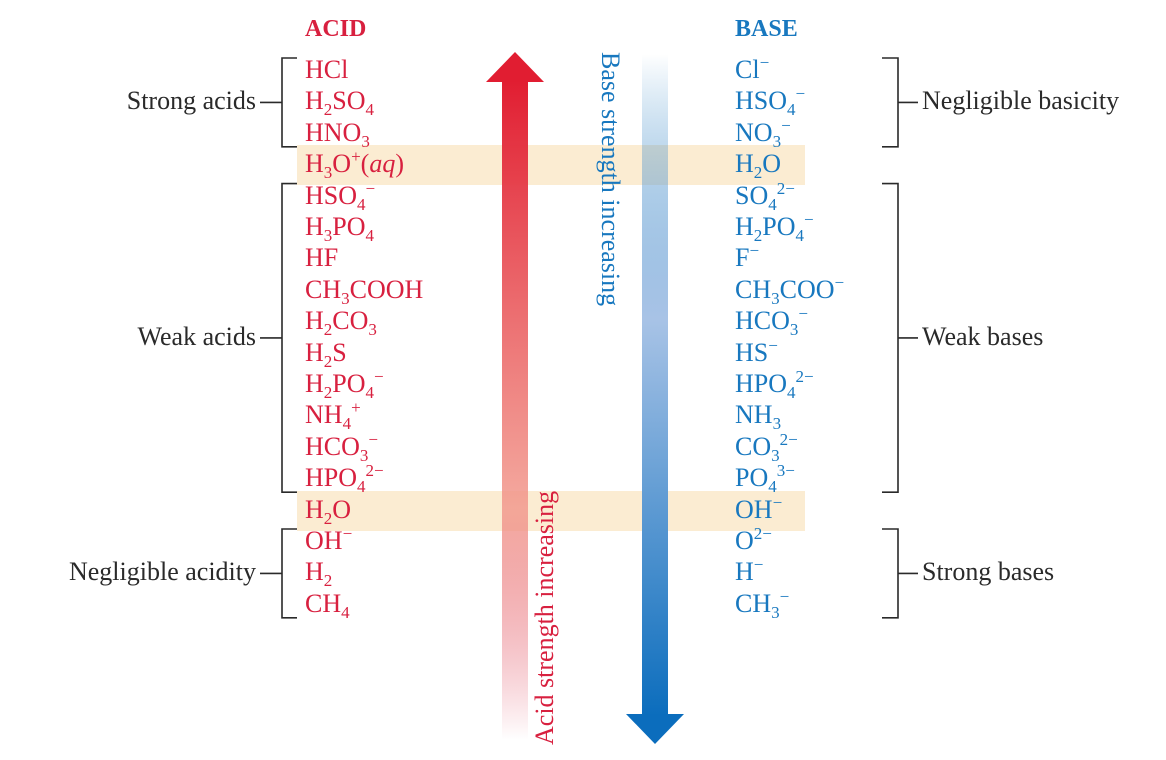 This screenshot has width=1166, height=760. What do you see at coordinates (763, 133) in the screenshot?
I see `base-formula: NO3−` at bounding box center [763, 133].